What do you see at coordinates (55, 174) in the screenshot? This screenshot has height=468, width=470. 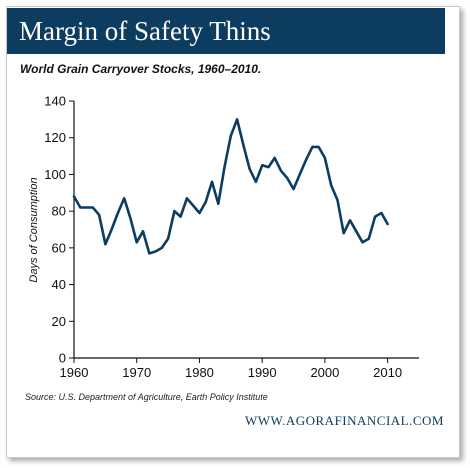 I see `y-tick-label: 100` at bounding box center [55, 174].